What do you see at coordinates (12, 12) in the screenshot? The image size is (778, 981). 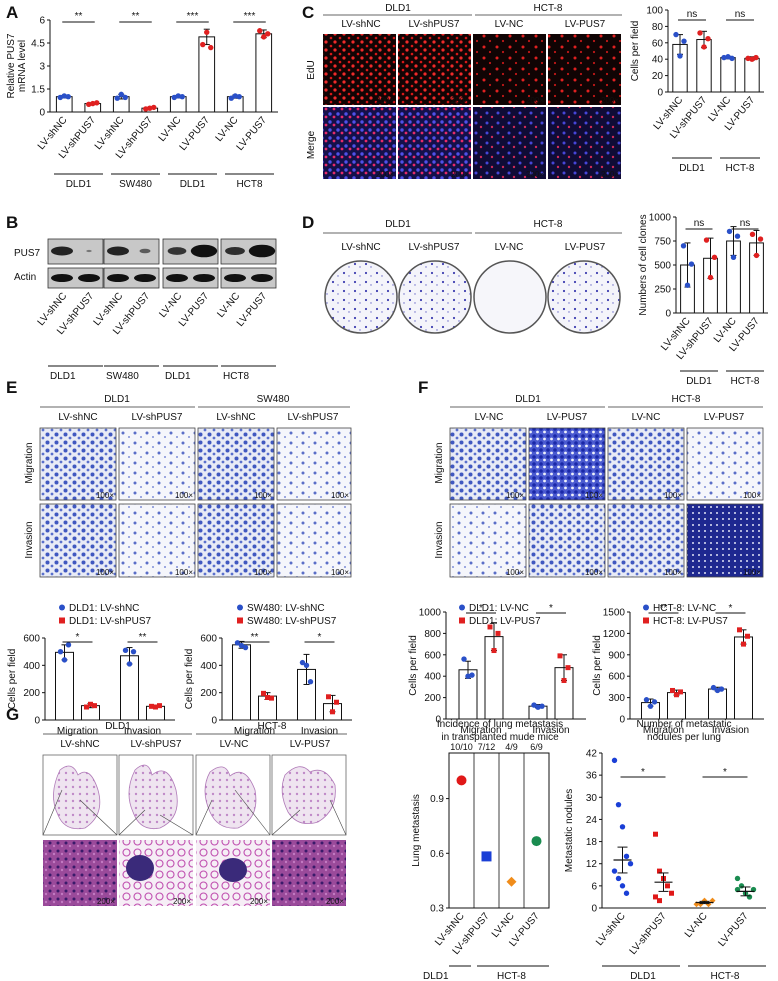 I see `panel-label-a: A` at bounding box center [12, 12].